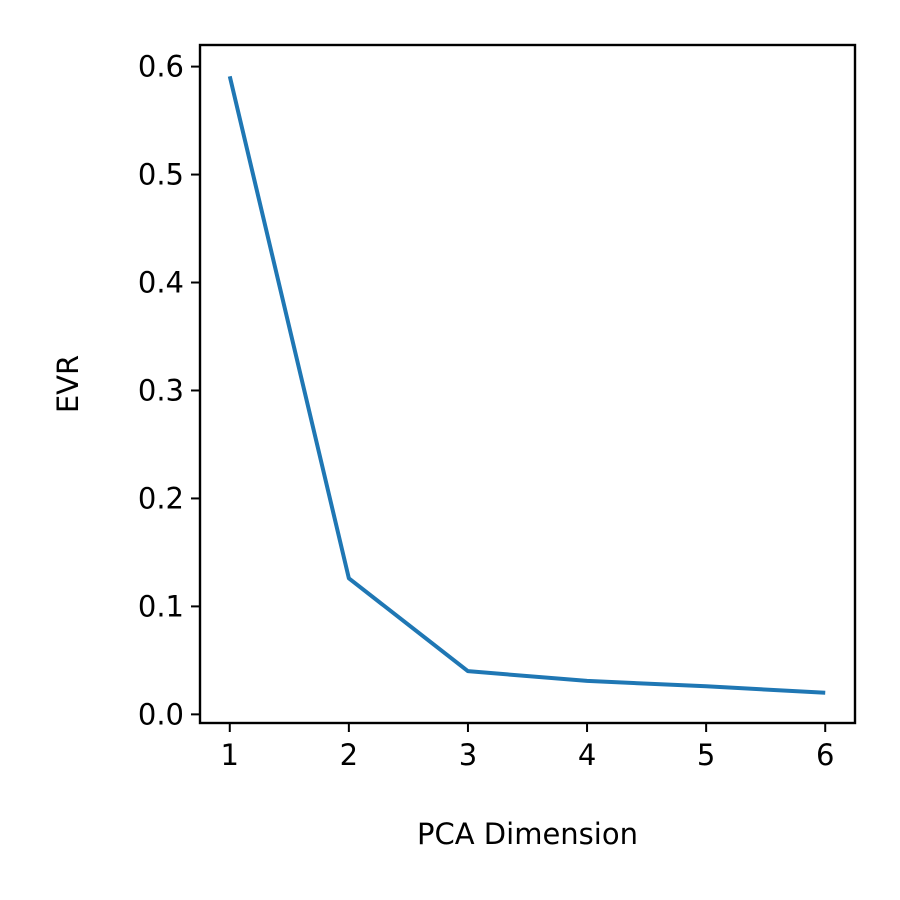 The width and height of the screenshot is (900, 900). I want to click on y-axis-label: EVR, so click(68, 384).